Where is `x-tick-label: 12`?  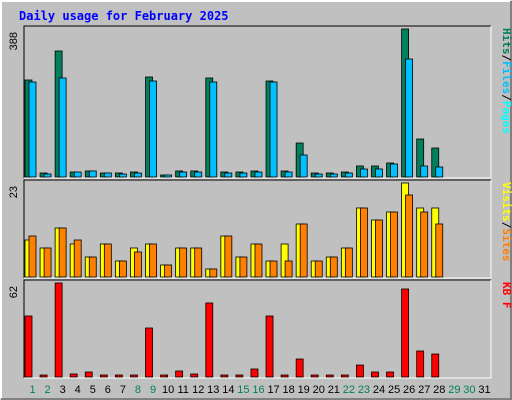 x-tick-label: 12 is located at coordinates (198, 390).